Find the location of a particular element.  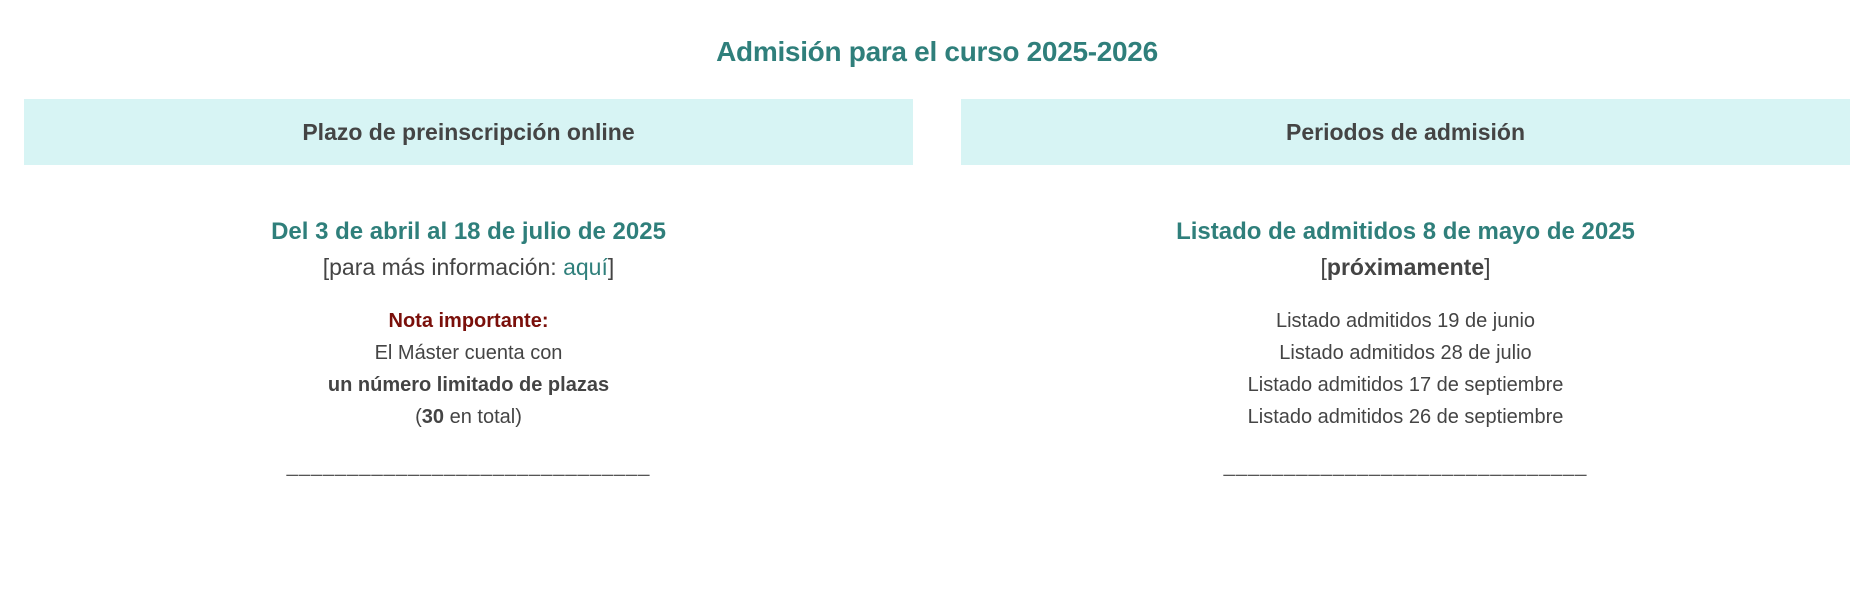

list-item: Listado admitidos 19 de junio is located at coordinates (1405, 321).